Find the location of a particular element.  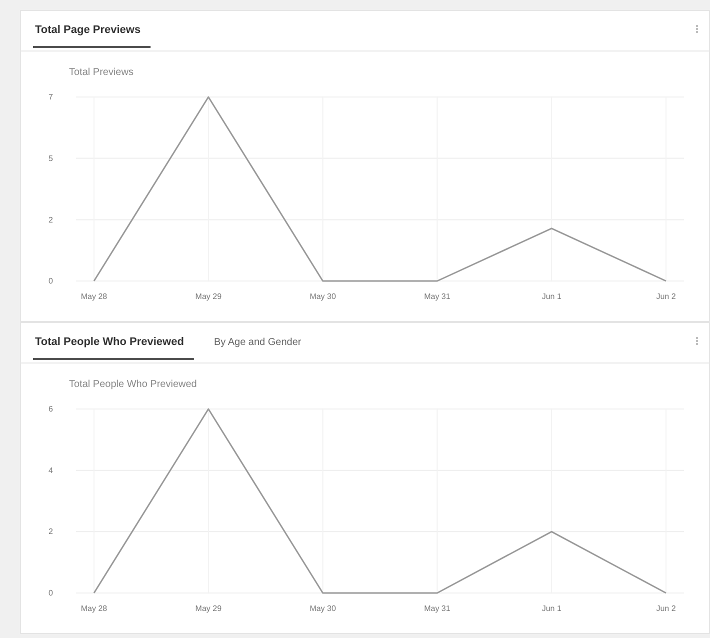

chart-subtitle: Total People Who Previewed is located at coordinates (133, 384).